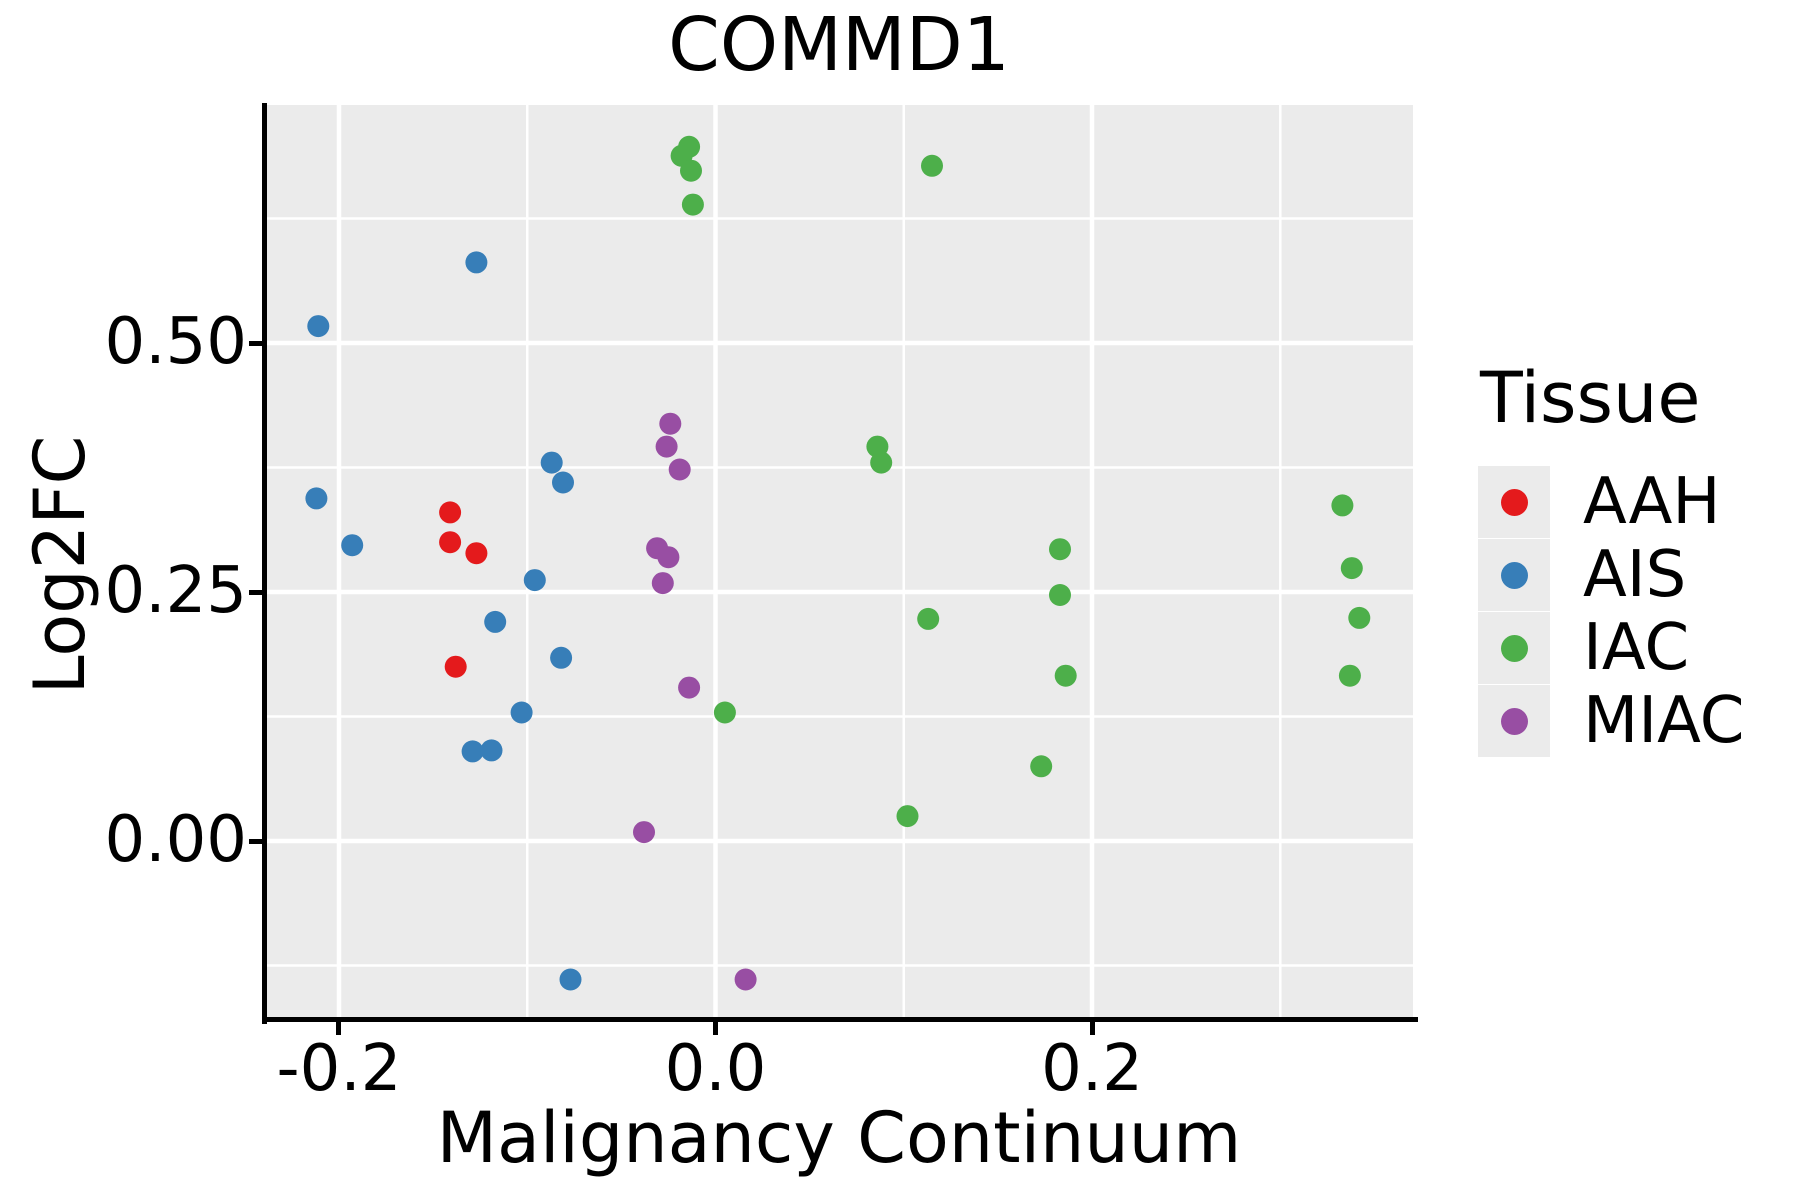 The width and height of the screenshot is (1800, 1200). Describe the element at coordinates (339, 1069) in the screenshot. I see `x-tick-label-0: -0.2` at that location.